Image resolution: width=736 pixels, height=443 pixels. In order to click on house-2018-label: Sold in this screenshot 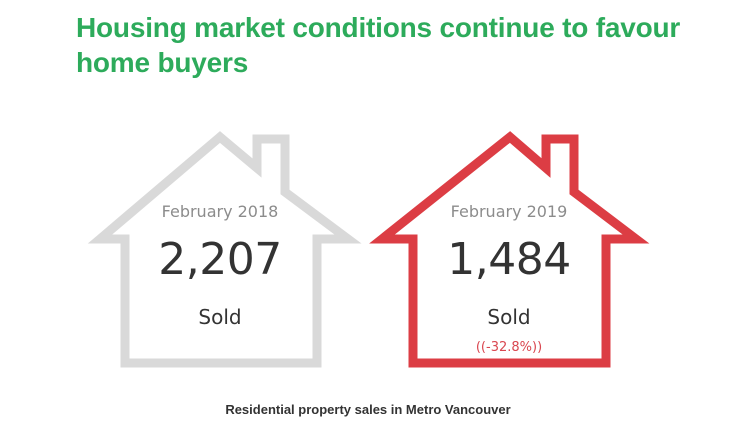, I will do `click(220, 317)`.